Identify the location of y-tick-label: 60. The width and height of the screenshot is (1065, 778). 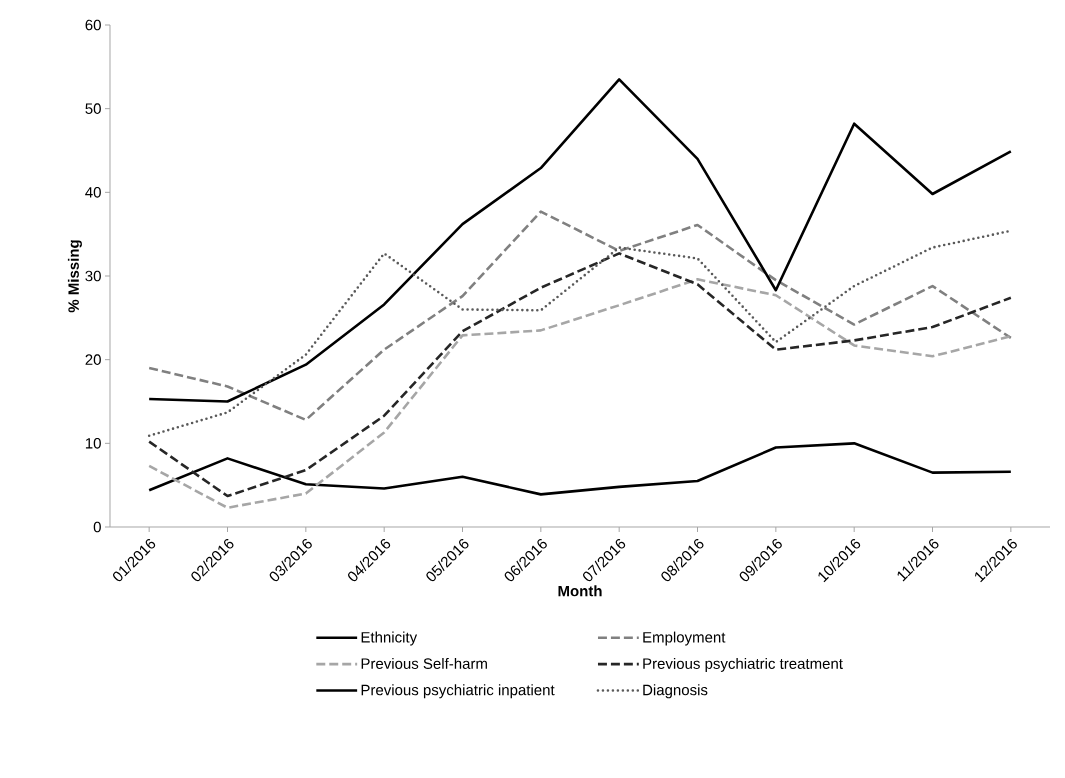
(93, 25).